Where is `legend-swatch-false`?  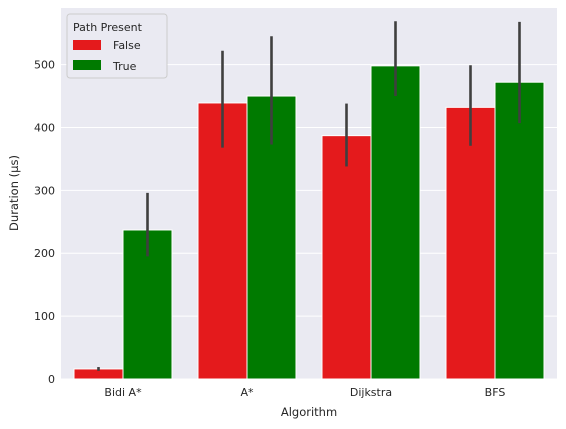 legend-swatch-false is located at coordinates (87, 45).